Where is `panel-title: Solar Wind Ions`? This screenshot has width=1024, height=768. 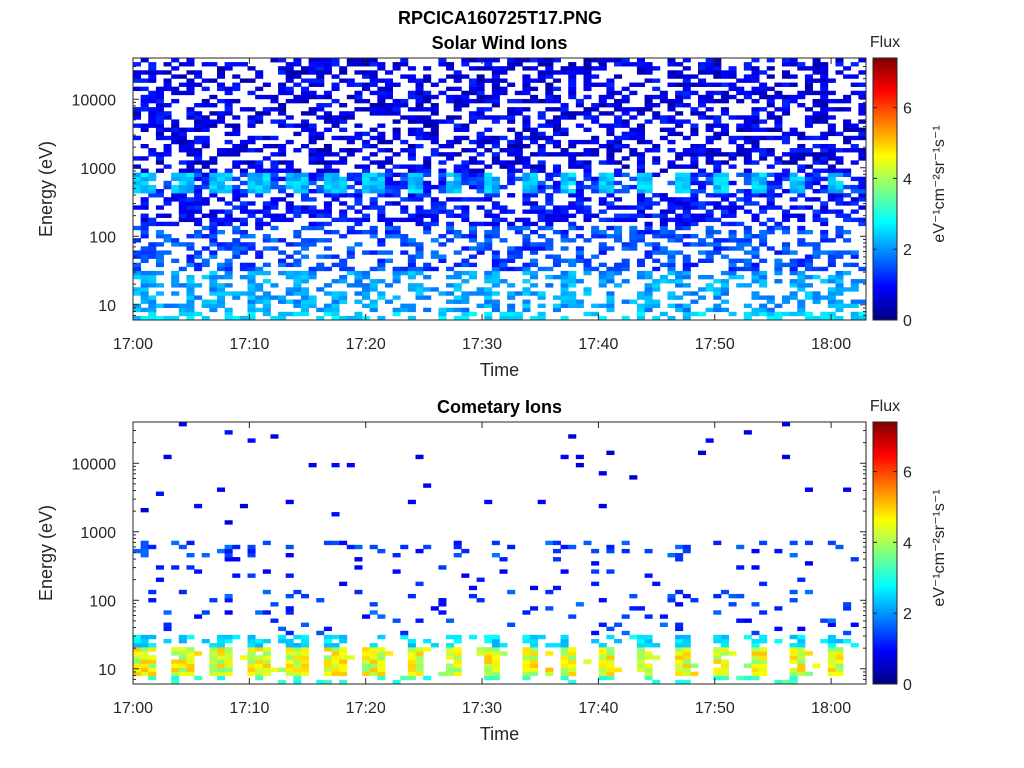 panel-title: Solar Wind Ions is located at coordinates (500, 43).